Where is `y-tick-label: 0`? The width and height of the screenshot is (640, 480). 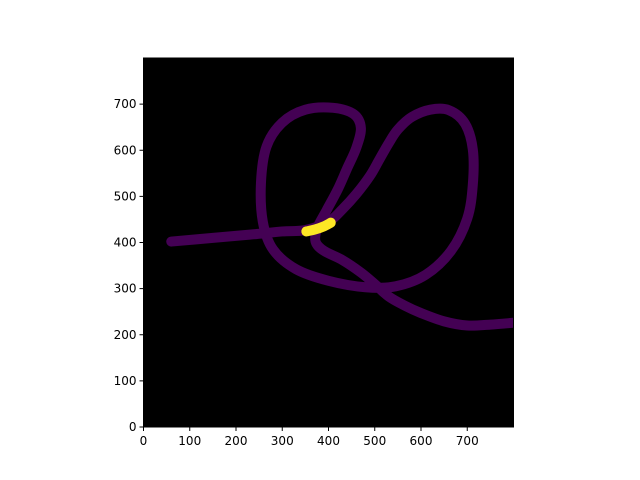 y-tick-label: 0 is located at coordinates (133, 427).